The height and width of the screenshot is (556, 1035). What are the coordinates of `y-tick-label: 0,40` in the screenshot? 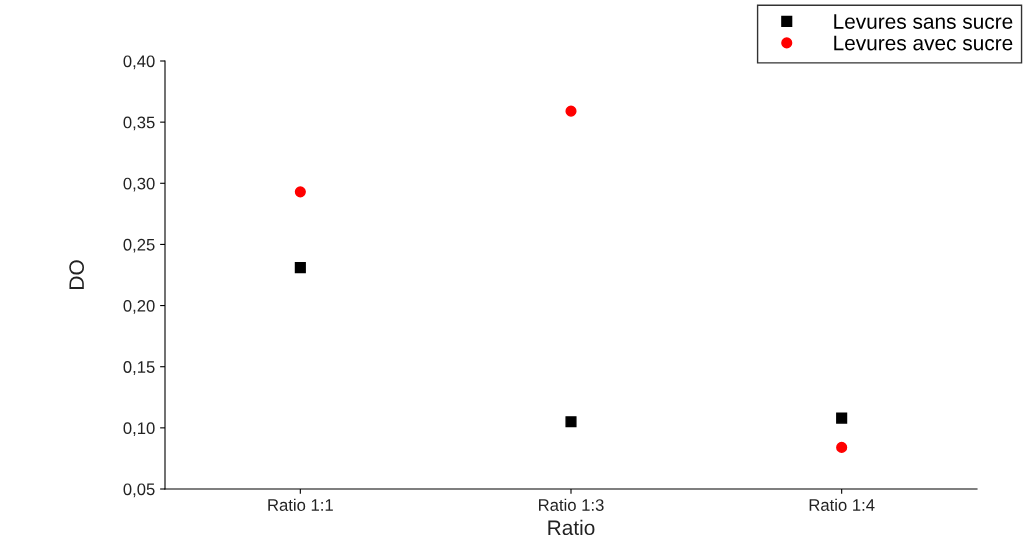 It's located at (139, 62).